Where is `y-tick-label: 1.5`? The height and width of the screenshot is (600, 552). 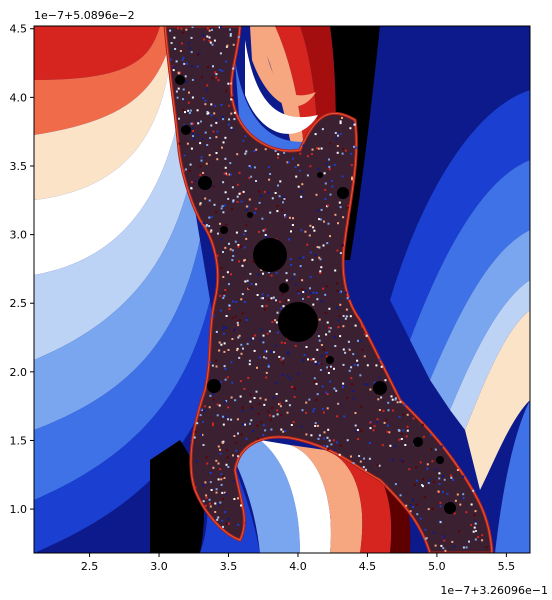
y-tick-label: 1.5 is located at coordinates (19, 440).